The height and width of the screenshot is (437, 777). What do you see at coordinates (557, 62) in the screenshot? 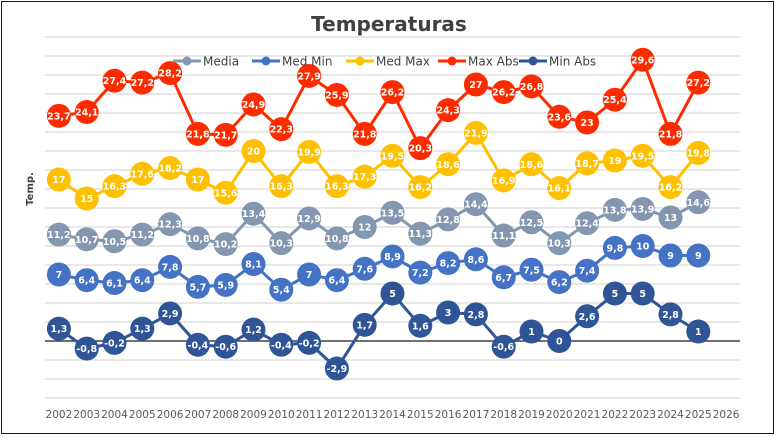
I see `legend-item: Min Abs` at bounding box center [557, 62].